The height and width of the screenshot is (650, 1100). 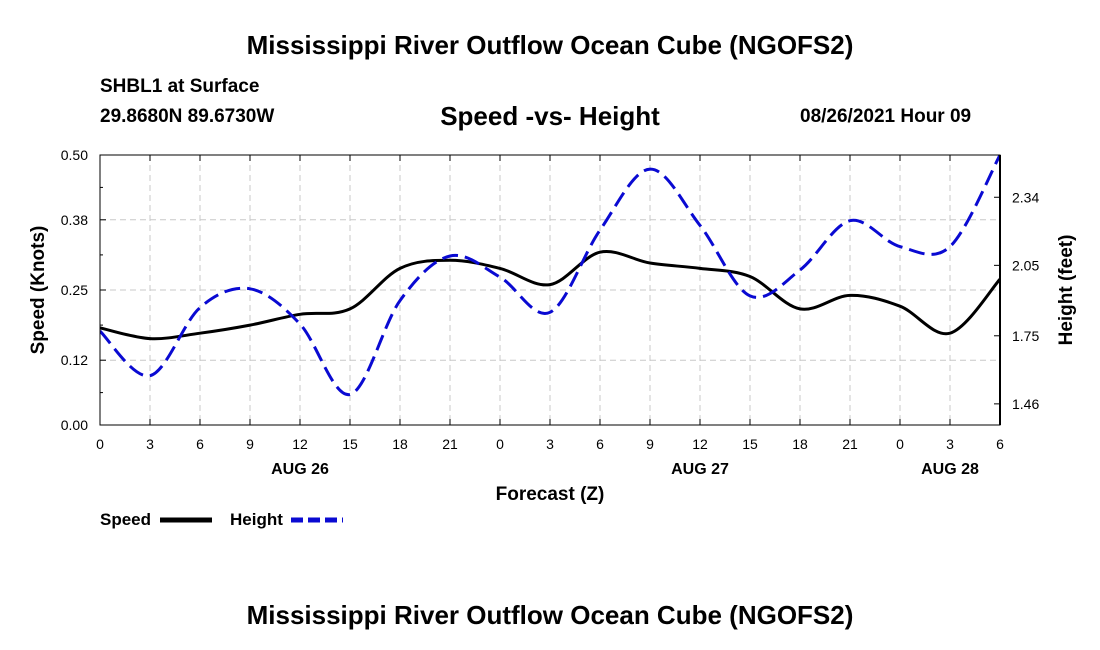 I want to click on legend-label-height: Height, so click(x=256, y=519).